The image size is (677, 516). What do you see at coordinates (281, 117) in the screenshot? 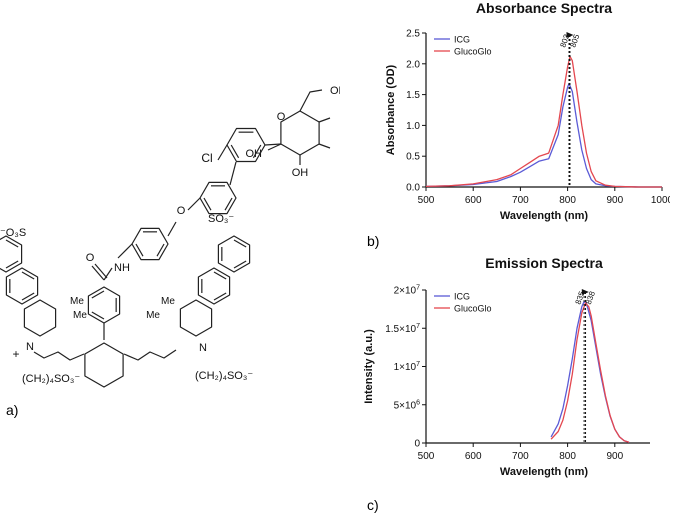
I see `ring-oxygen-label: O` at bounding box center [281, 117].